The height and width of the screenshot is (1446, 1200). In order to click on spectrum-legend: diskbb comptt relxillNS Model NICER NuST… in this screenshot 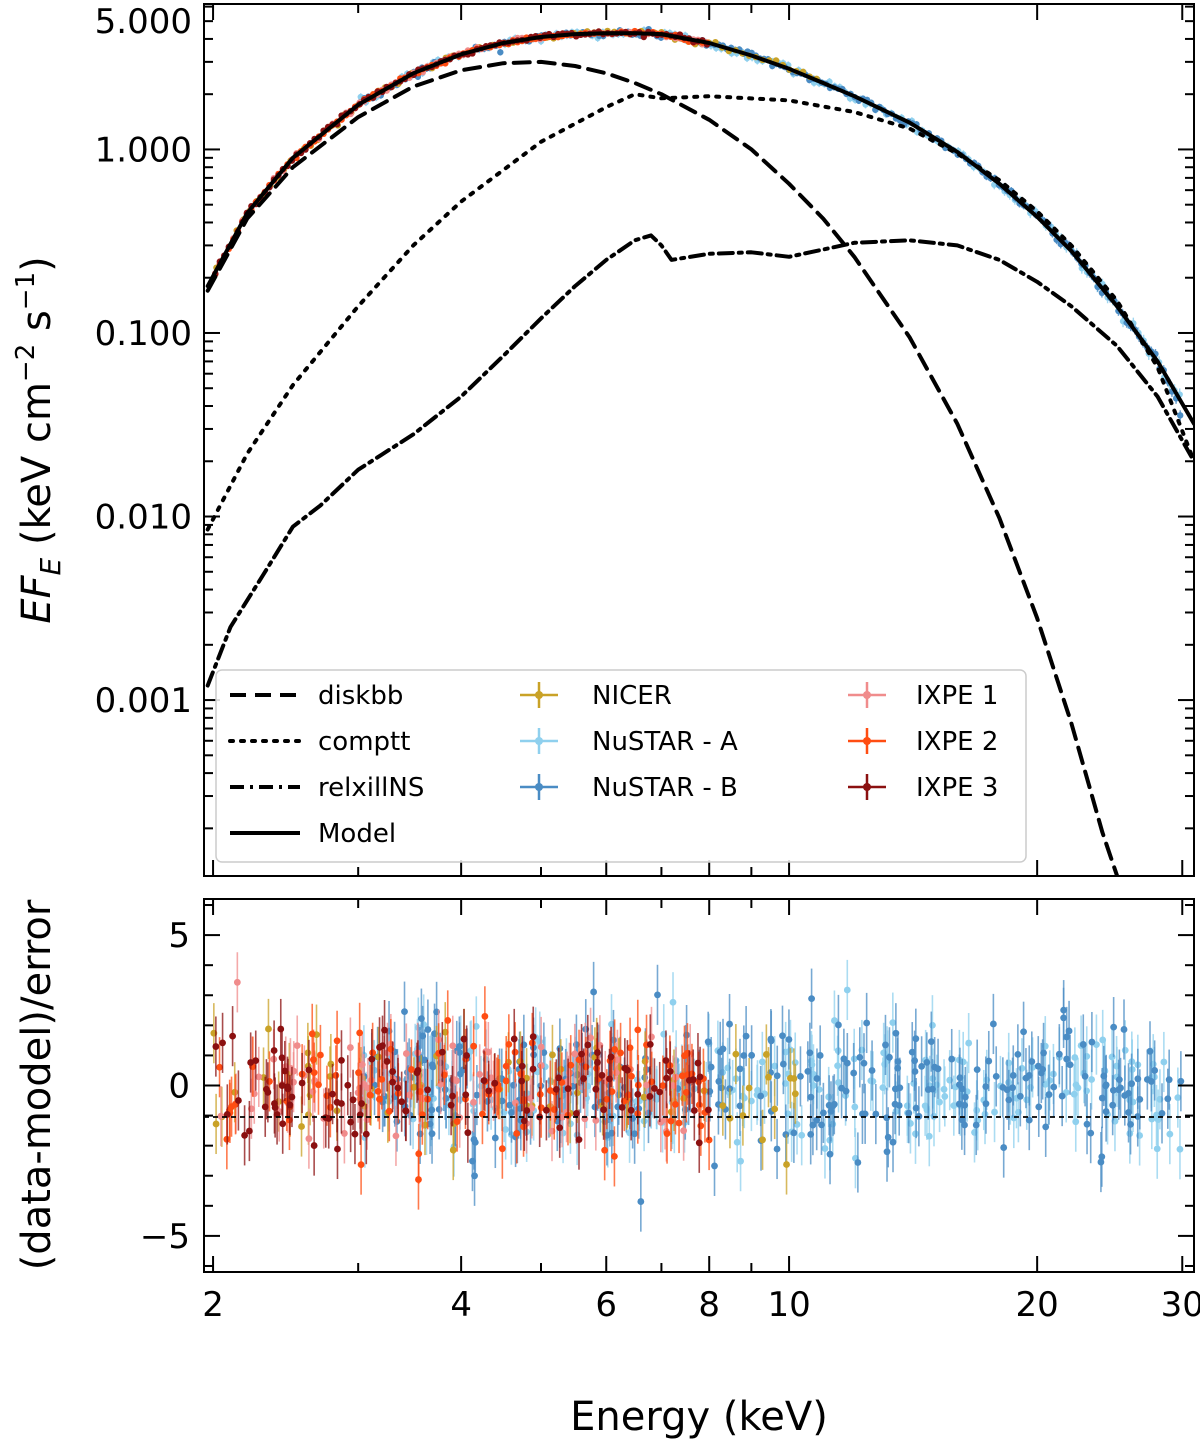, I will do `click(621, 766)`.